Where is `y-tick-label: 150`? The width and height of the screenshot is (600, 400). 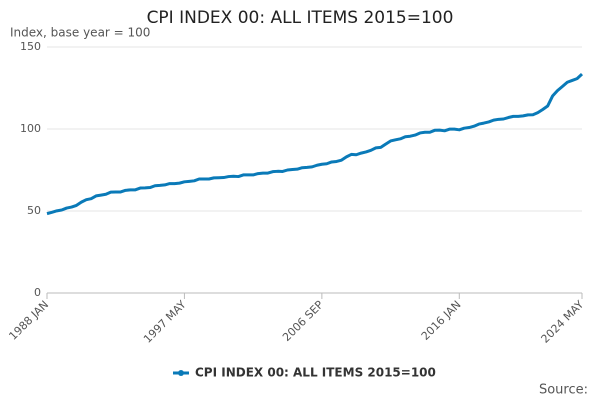 y-tick-label: 150 is located at coordinates (30, 46).